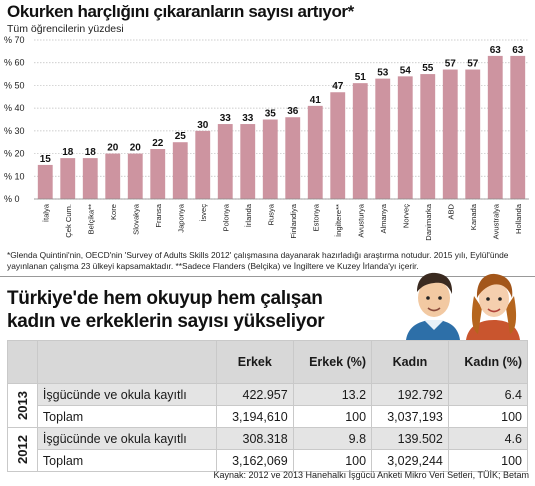  Describe the element at coordinates (181, 136) in the screenshot. I see `data-label: 25` at that location.